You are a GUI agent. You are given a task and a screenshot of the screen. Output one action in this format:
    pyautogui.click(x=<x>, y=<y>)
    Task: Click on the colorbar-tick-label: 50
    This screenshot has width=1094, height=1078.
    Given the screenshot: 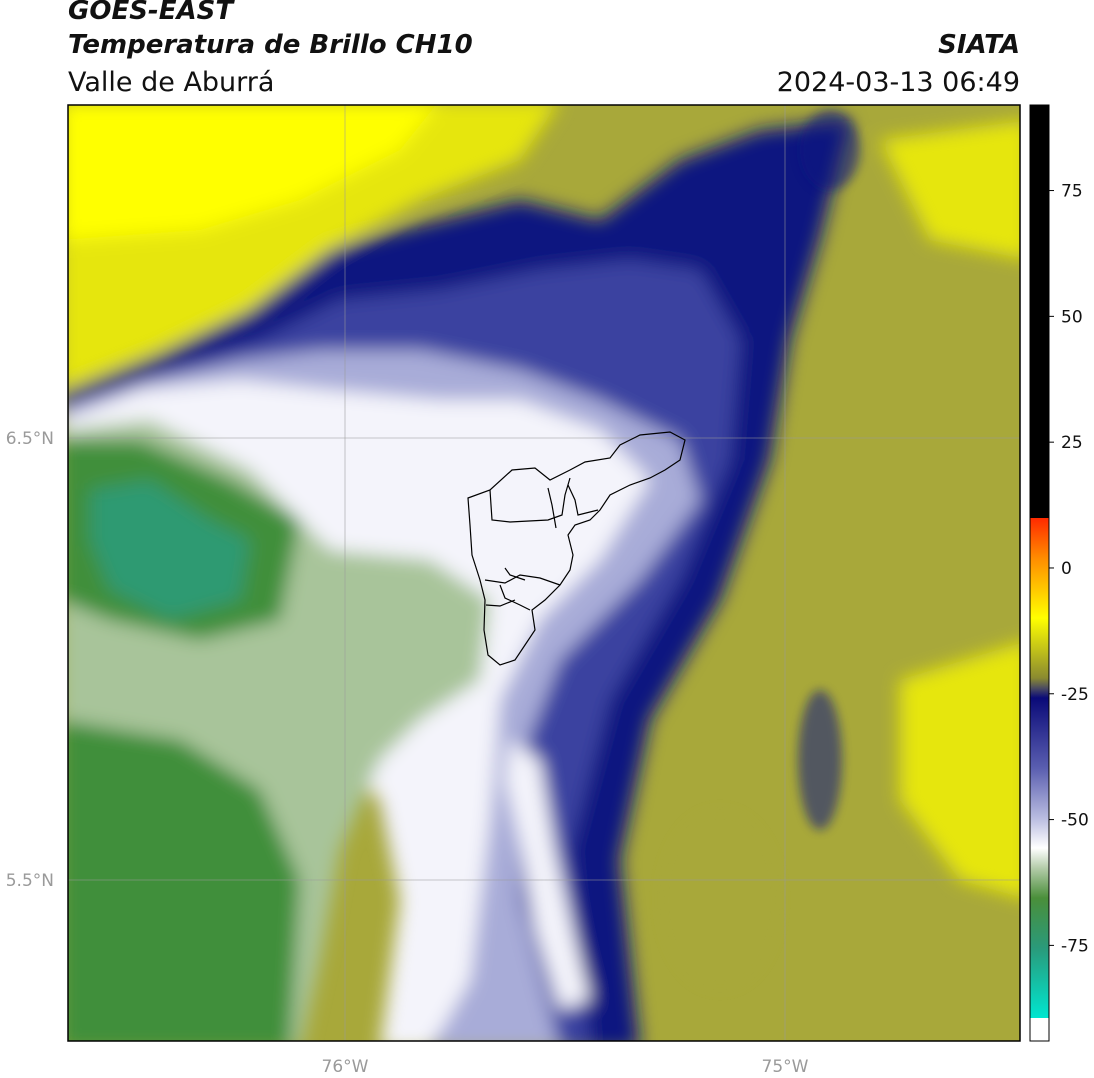 What is the action you would take?
    pyautogui.click(x=1072, y=317)
    